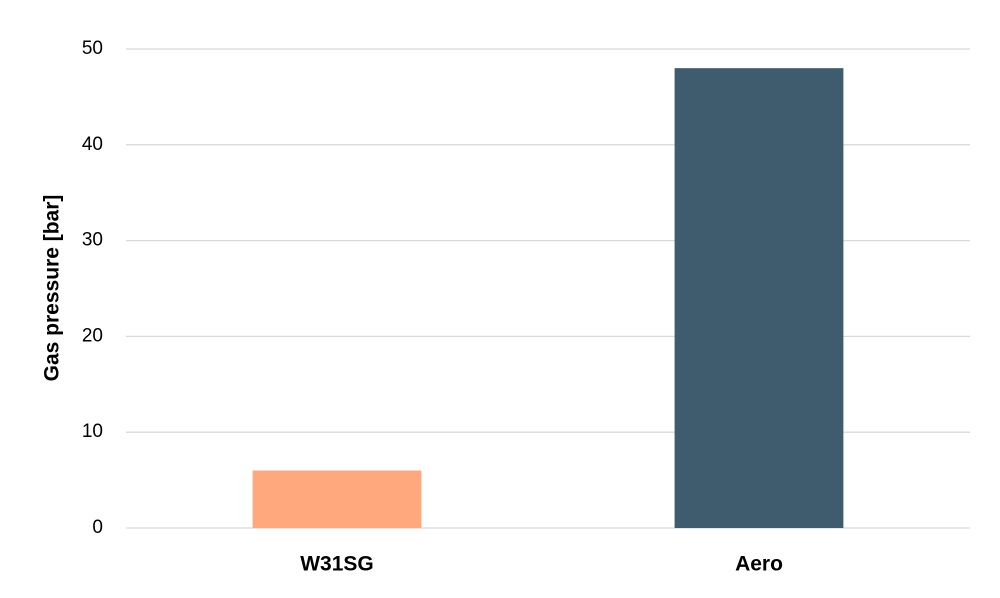 Image resolution: width=1000 pixels, height=598 pixels. Describe the element at coordinates (92, 431) in the screenshot. I see `y-tick-label: 10` at that location.